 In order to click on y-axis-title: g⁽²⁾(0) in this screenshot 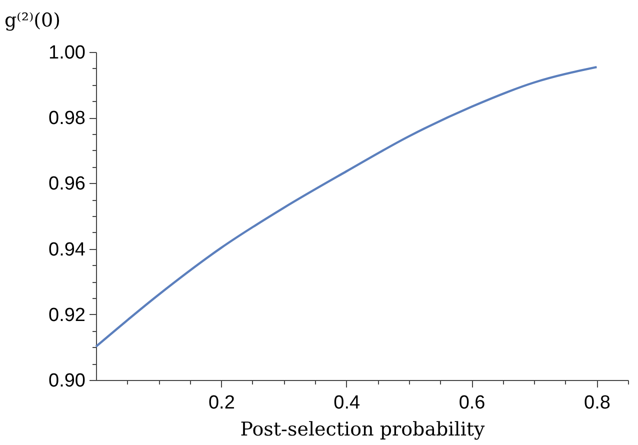, I will do `click(32, 21)`.